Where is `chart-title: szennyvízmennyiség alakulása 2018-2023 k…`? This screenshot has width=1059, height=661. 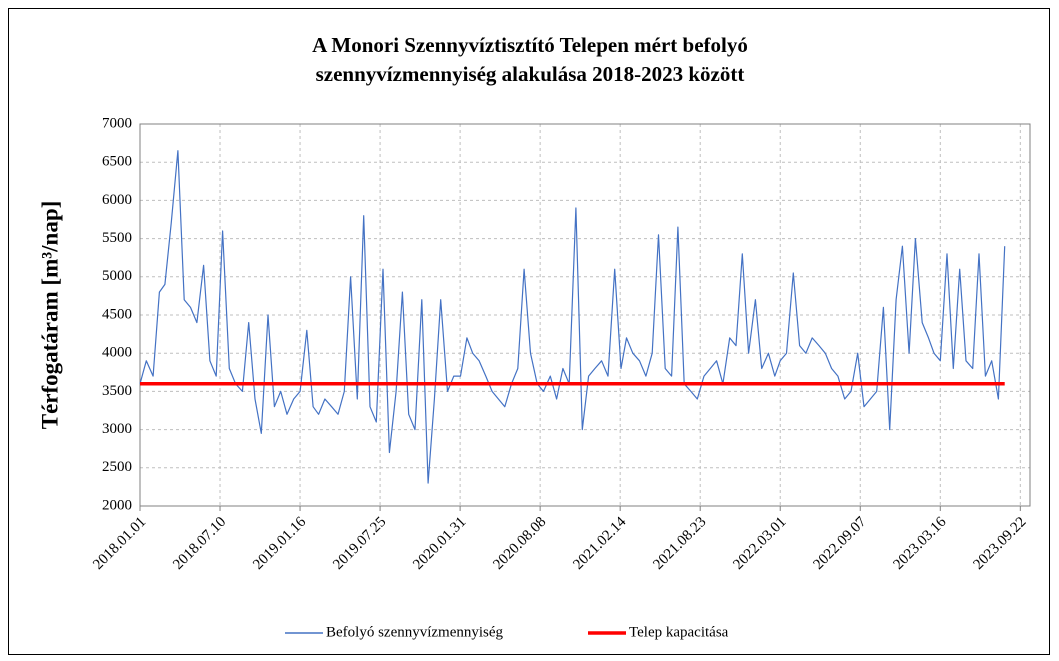 chart-title: szennyvízmennyiség alakulása 2018-2023 k… is located at coordinates (530, 74).